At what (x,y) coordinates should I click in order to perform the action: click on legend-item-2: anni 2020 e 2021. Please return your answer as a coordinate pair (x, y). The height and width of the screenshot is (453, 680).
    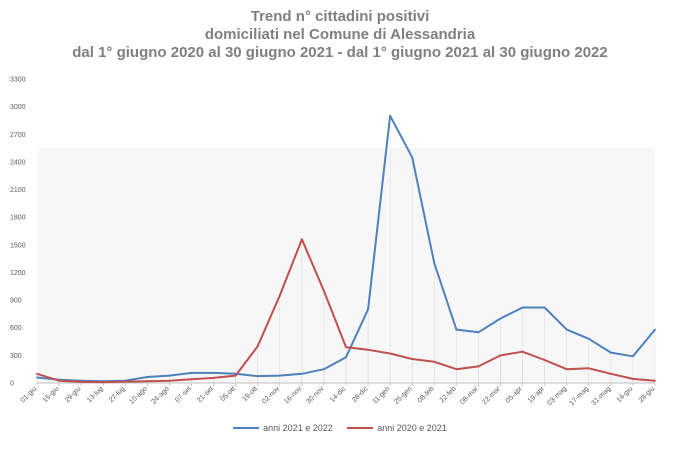
    Looking at the image, I should click on (397, 428).